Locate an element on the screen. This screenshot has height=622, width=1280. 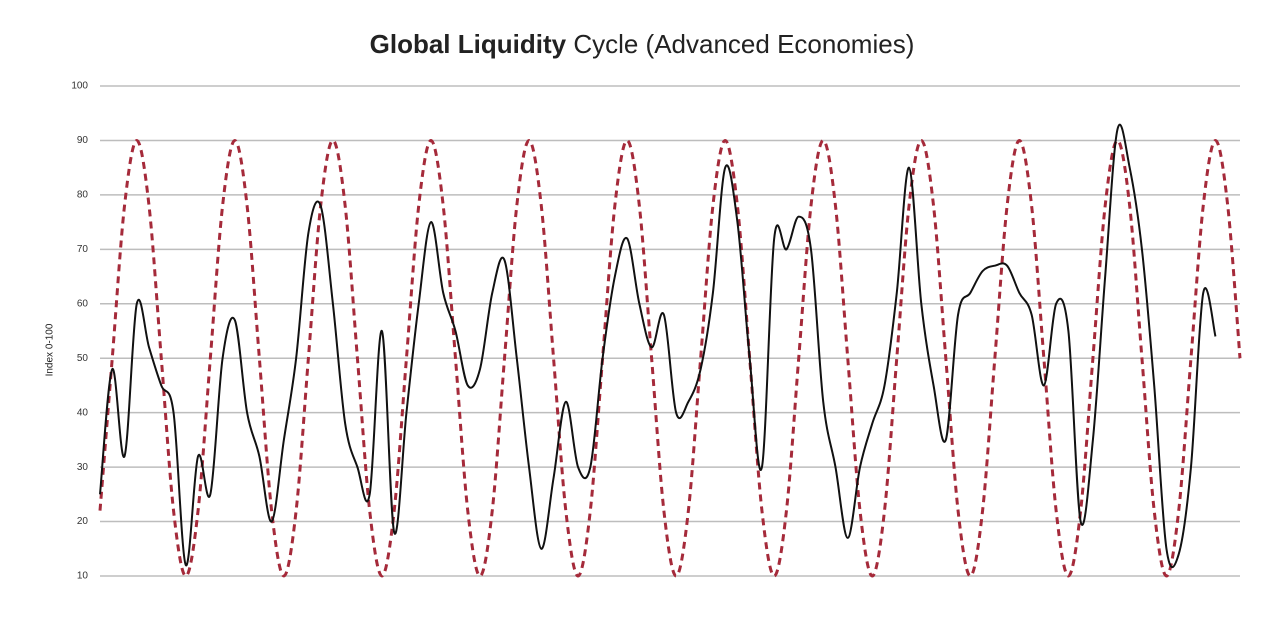
y-tick-label: 90 is located at coordinates (83, 140).